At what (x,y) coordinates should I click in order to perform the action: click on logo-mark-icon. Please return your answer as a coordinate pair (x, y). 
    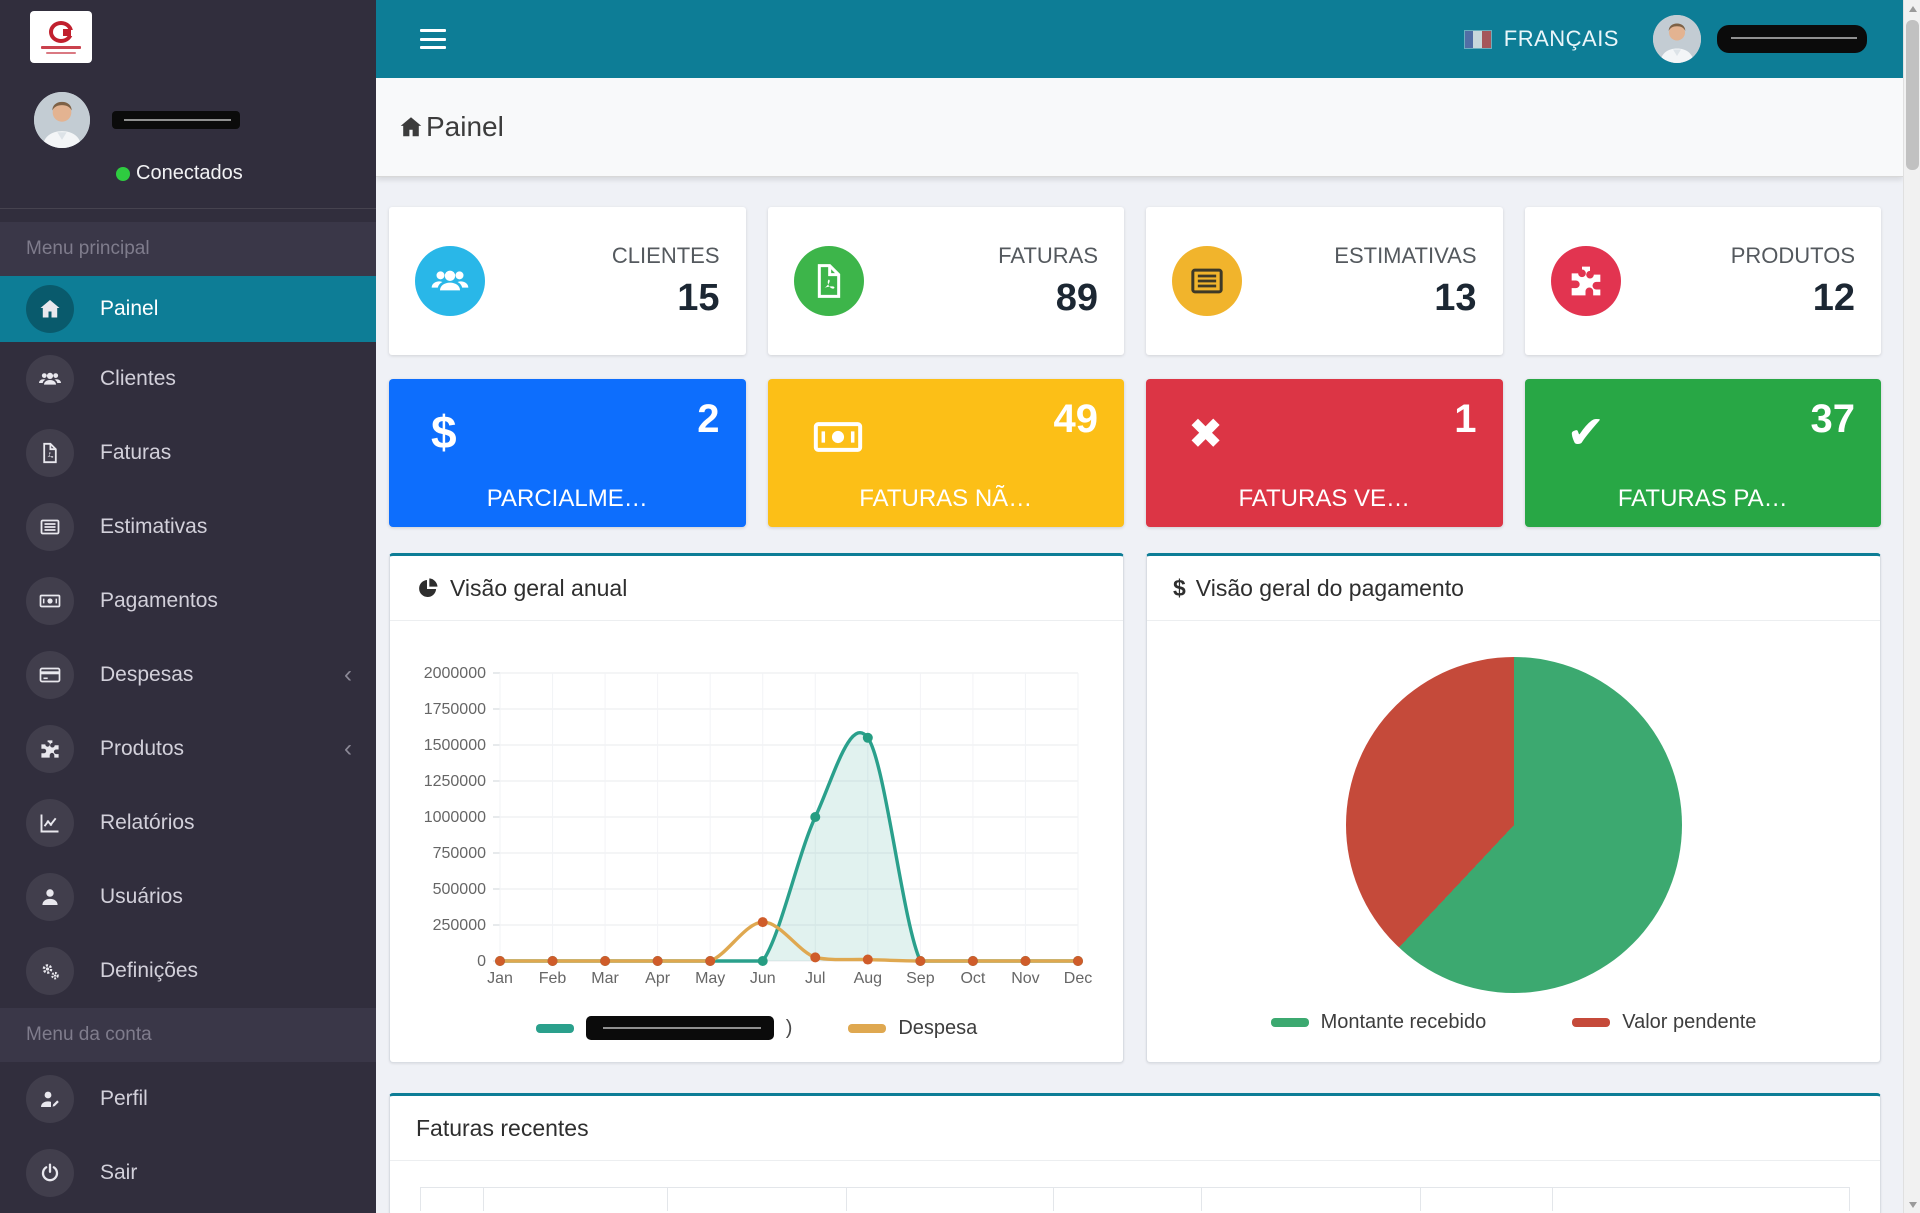
    Looking at the image, I should click on (61, 31).